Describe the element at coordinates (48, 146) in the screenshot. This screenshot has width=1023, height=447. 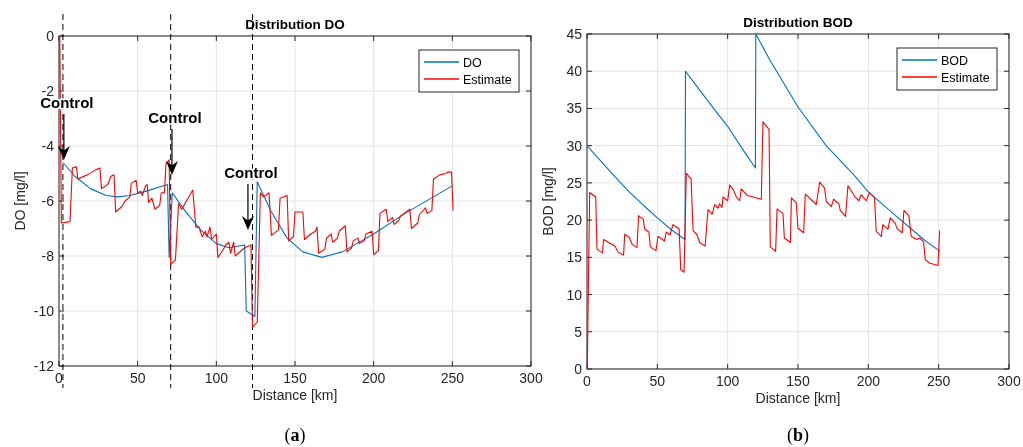
I see `y-tick-label: -4` at that location.